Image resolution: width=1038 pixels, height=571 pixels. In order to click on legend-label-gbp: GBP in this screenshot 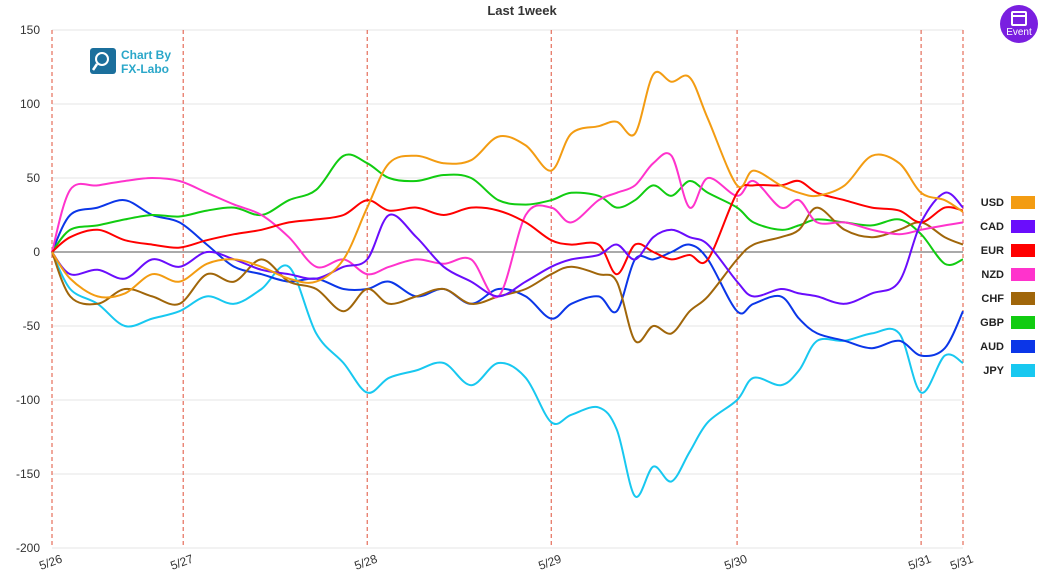, I will do `click(992, 323)`.